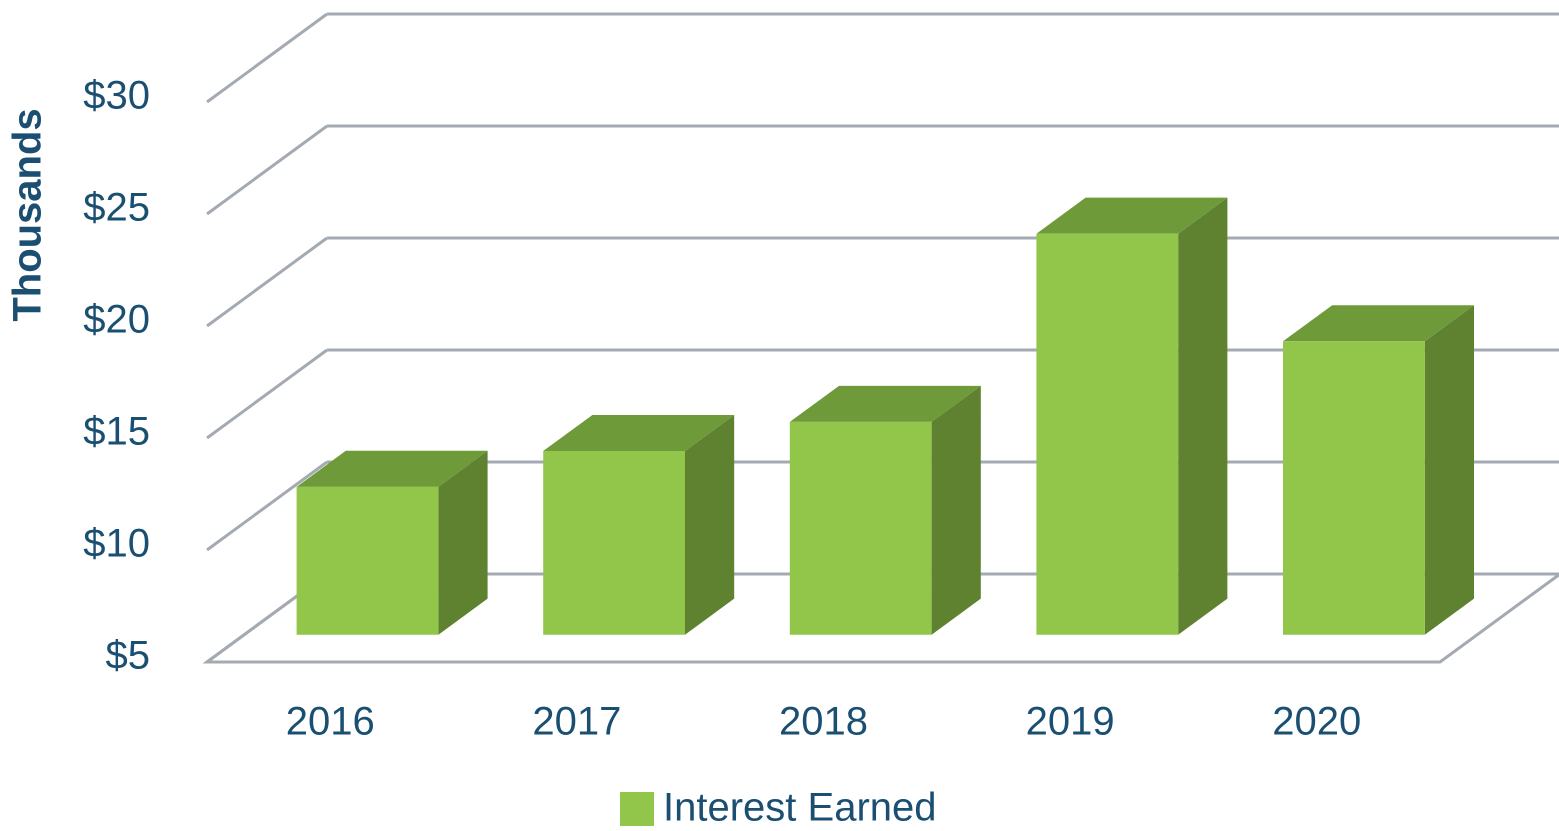 The width and height of the screenshot is (1559, 831). Describe the element at coordinates (116, 432) in the screenshot. I see `y-tick-label: $15` at that location.